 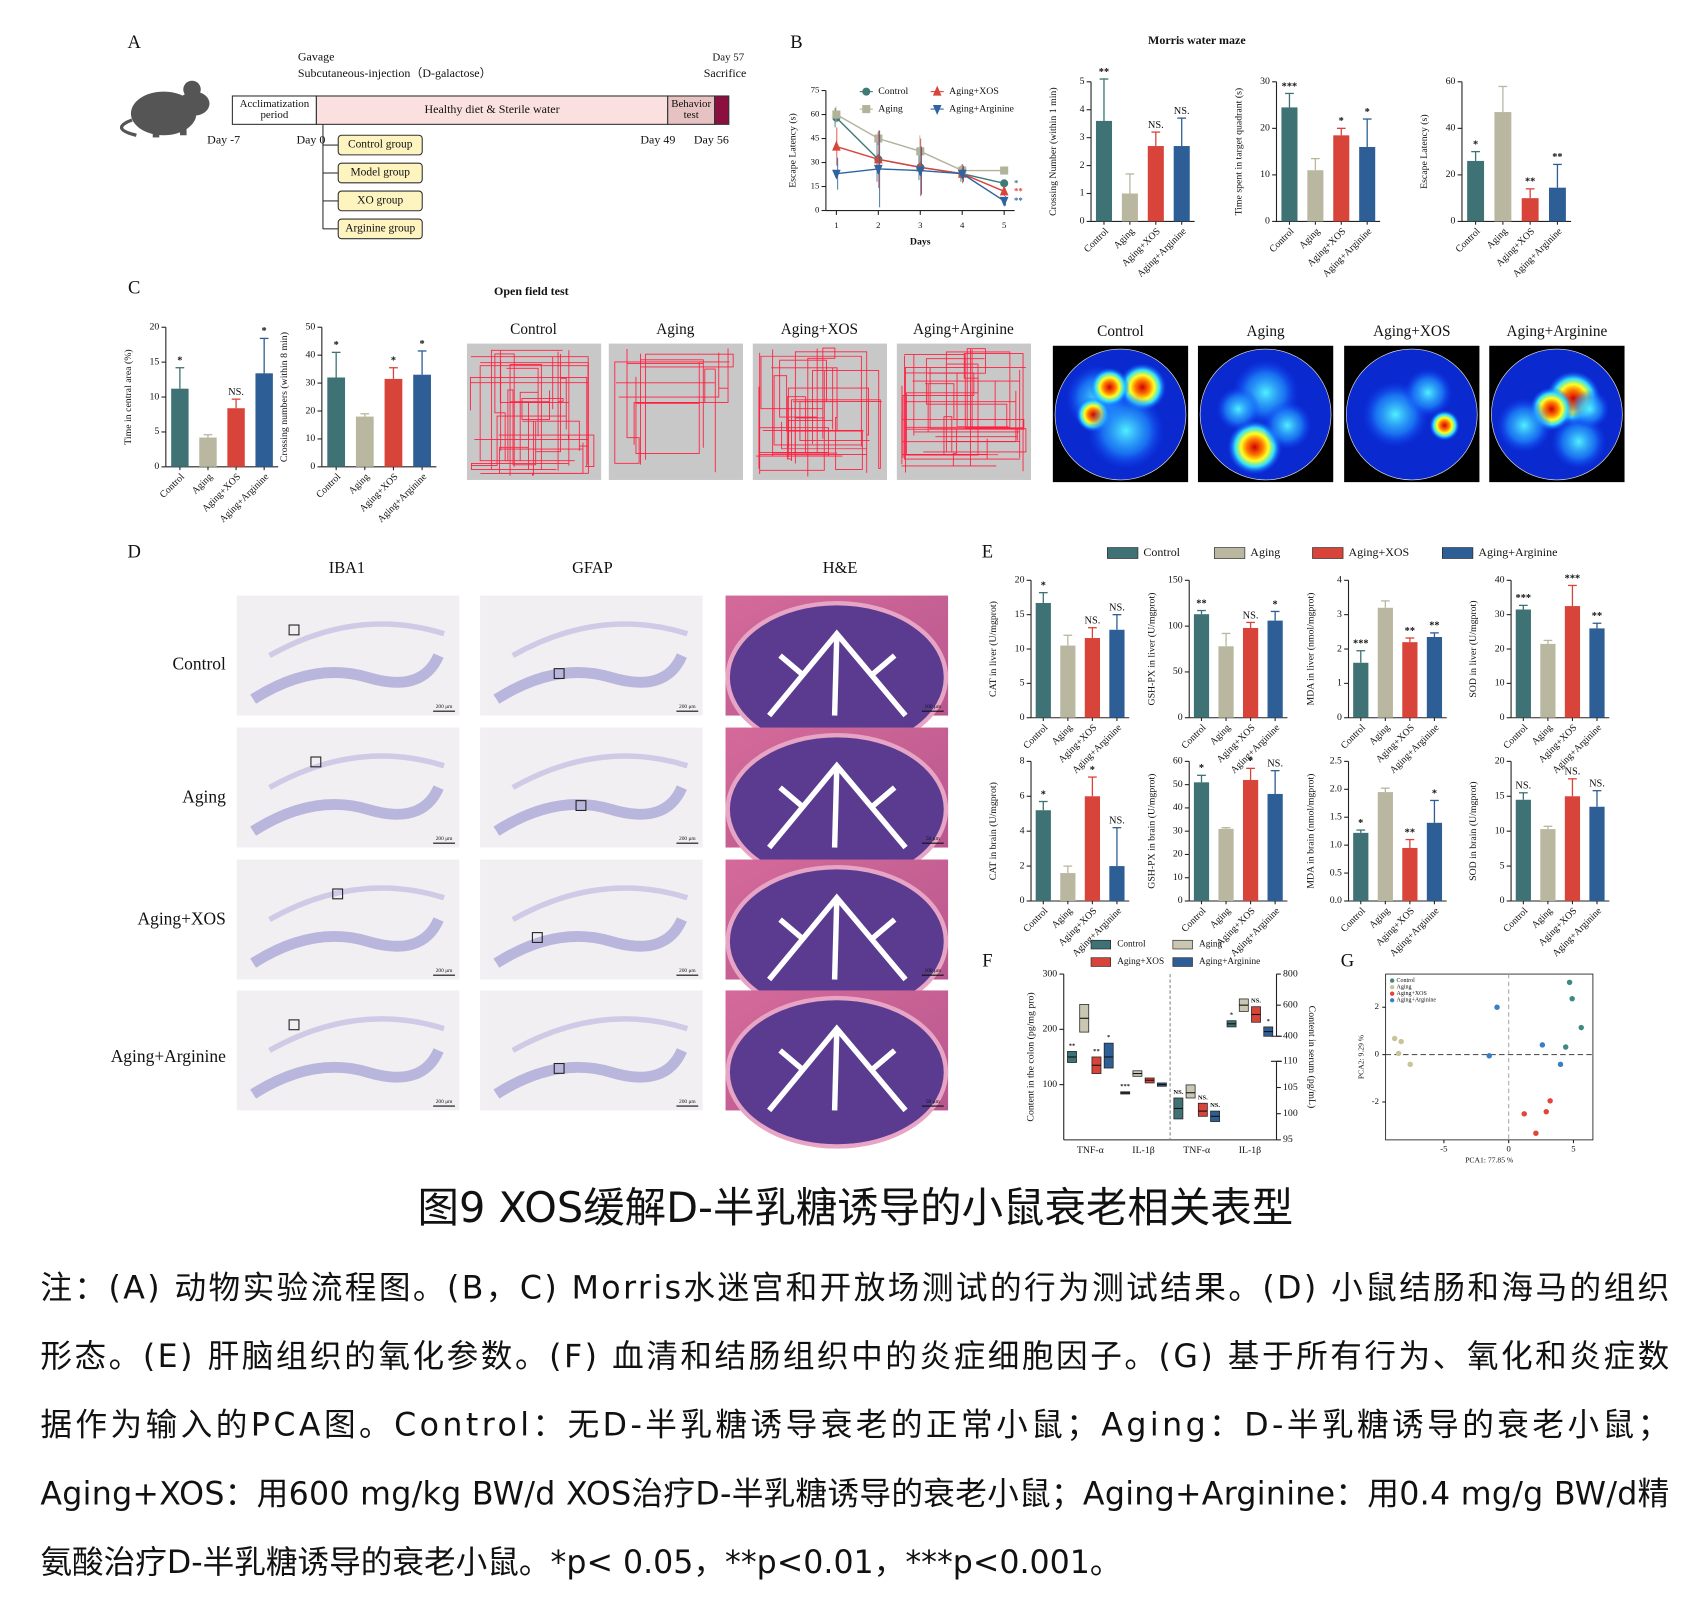 I want to click on y-tick-label: 4, so click(x=1022, y=830).